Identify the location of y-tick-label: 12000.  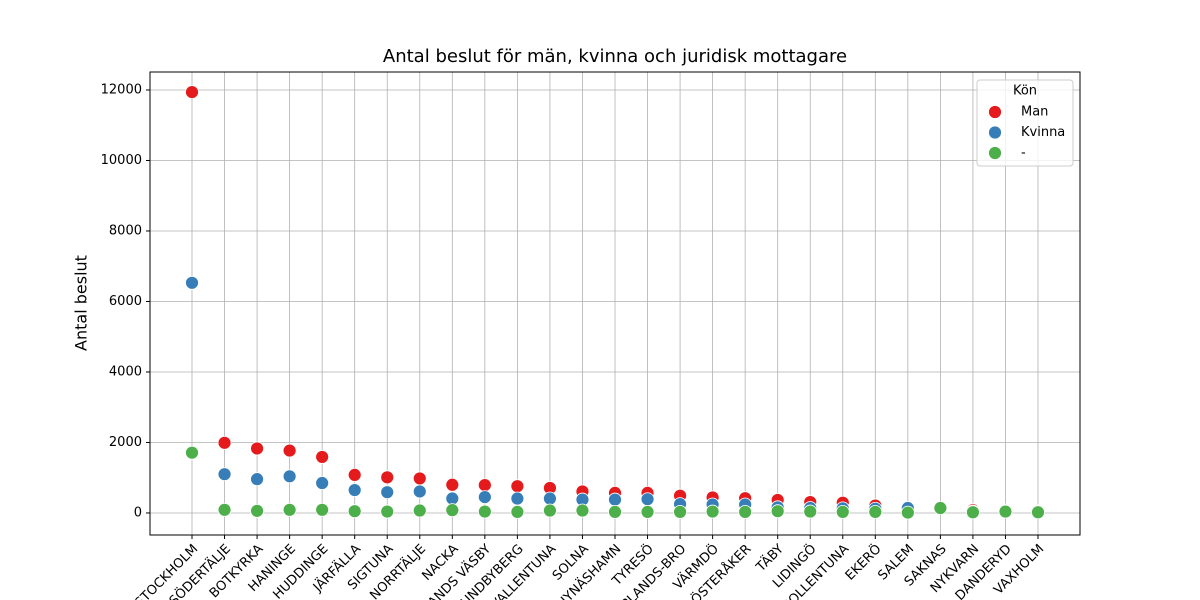
(121, 89).